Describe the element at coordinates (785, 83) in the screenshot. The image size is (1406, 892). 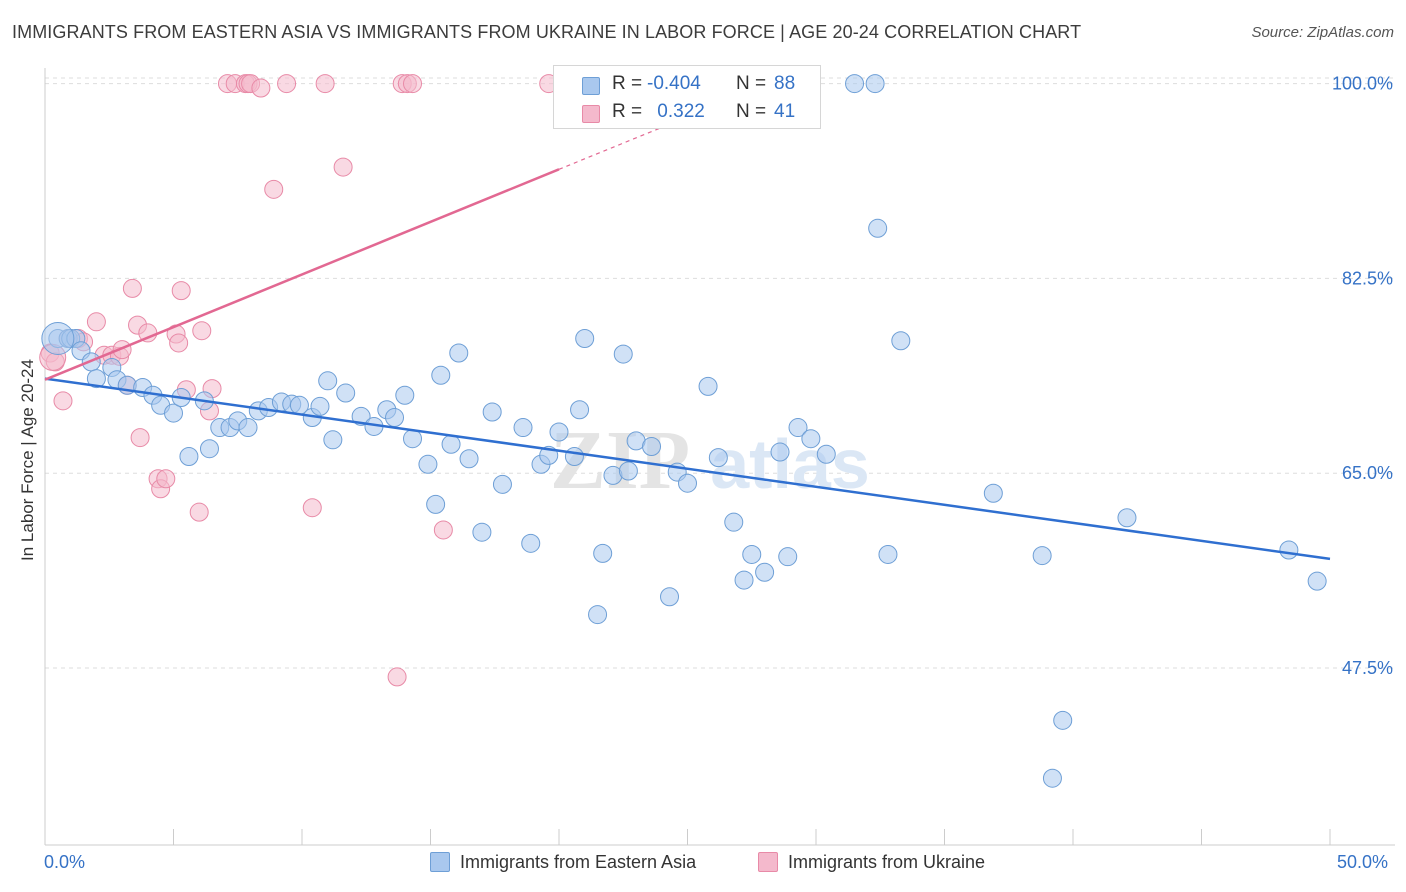
I see `legend-n-value: 88` at that location.